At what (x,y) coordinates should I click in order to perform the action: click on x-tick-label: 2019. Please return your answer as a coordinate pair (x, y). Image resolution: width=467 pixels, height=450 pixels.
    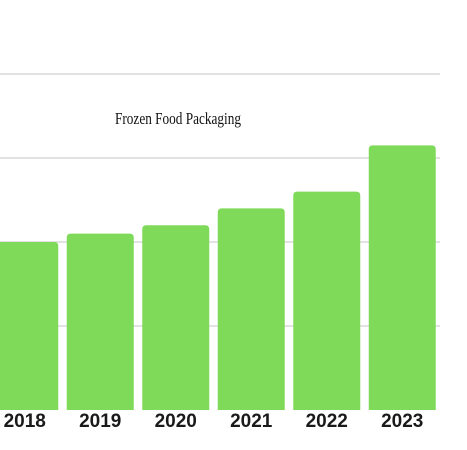
    Looking at the image, I should click on (100, 421).